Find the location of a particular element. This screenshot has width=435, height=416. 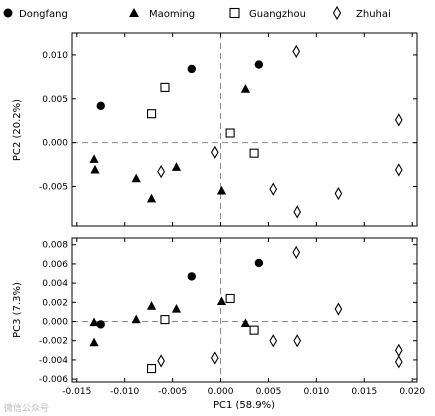

pc2-y-tick-label: 0.005 is located at coordinates (55, 100).